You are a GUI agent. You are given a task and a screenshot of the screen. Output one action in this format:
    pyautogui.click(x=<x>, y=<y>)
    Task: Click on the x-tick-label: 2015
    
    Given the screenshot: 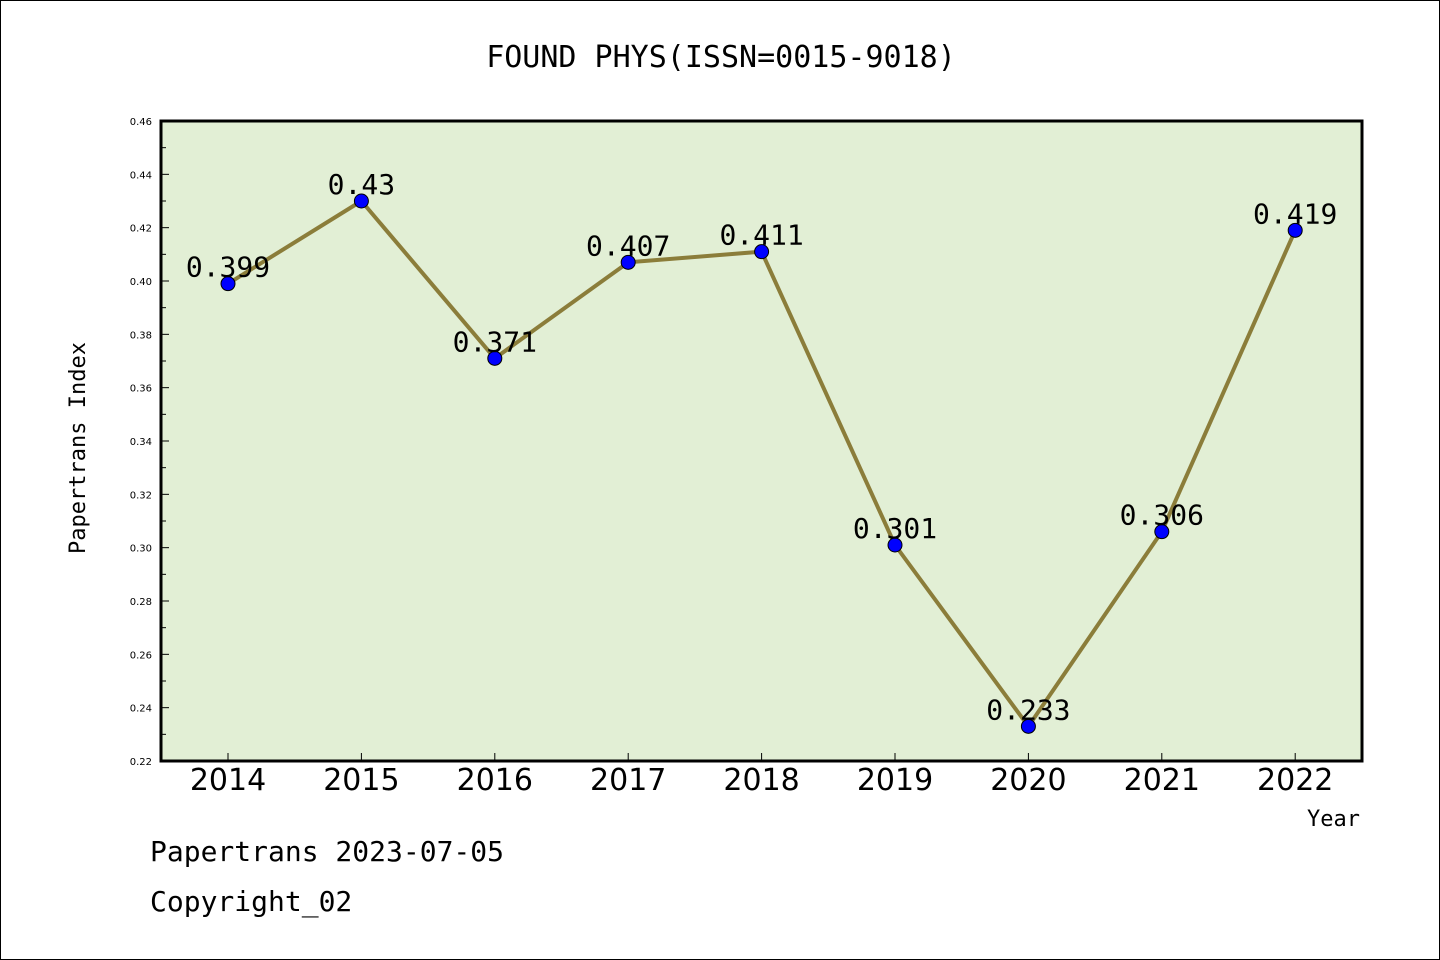 What is the action you would take?
    pyautogui.click(x=361, y=780)
    